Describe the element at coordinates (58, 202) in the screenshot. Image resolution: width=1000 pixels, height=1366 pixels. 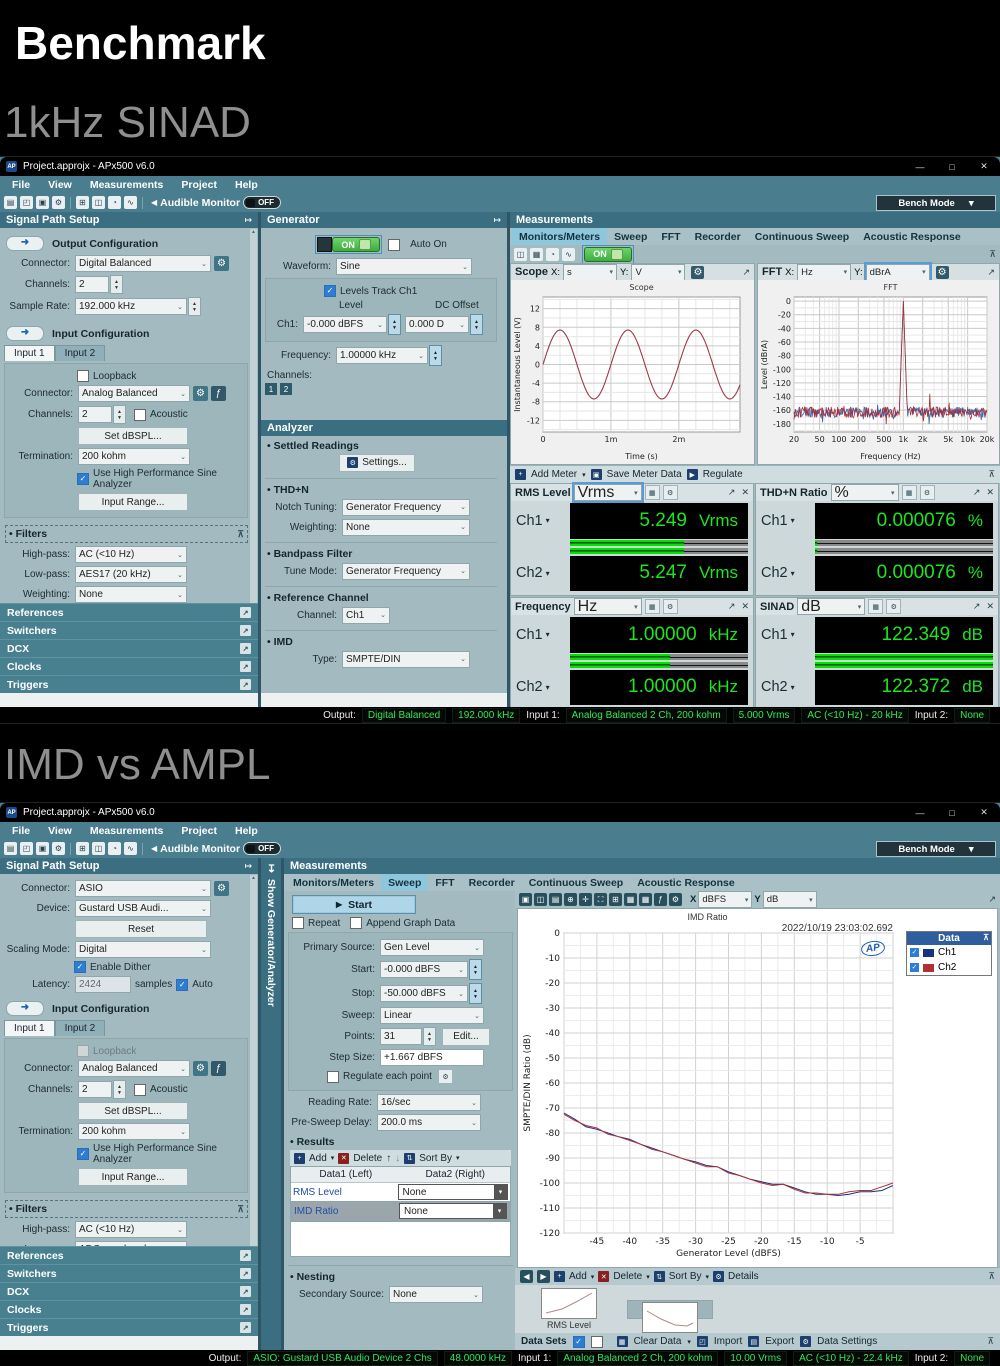
I see `settings-icon: ⚙` at that location.